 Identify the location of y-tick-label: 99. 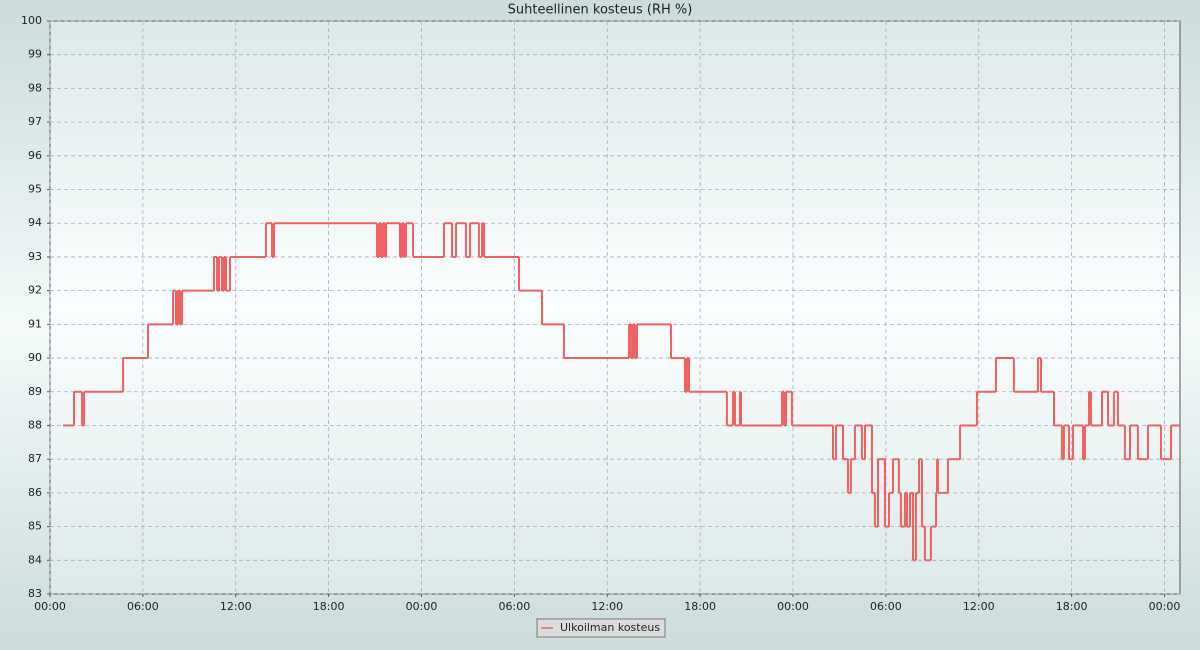
(35, 54).